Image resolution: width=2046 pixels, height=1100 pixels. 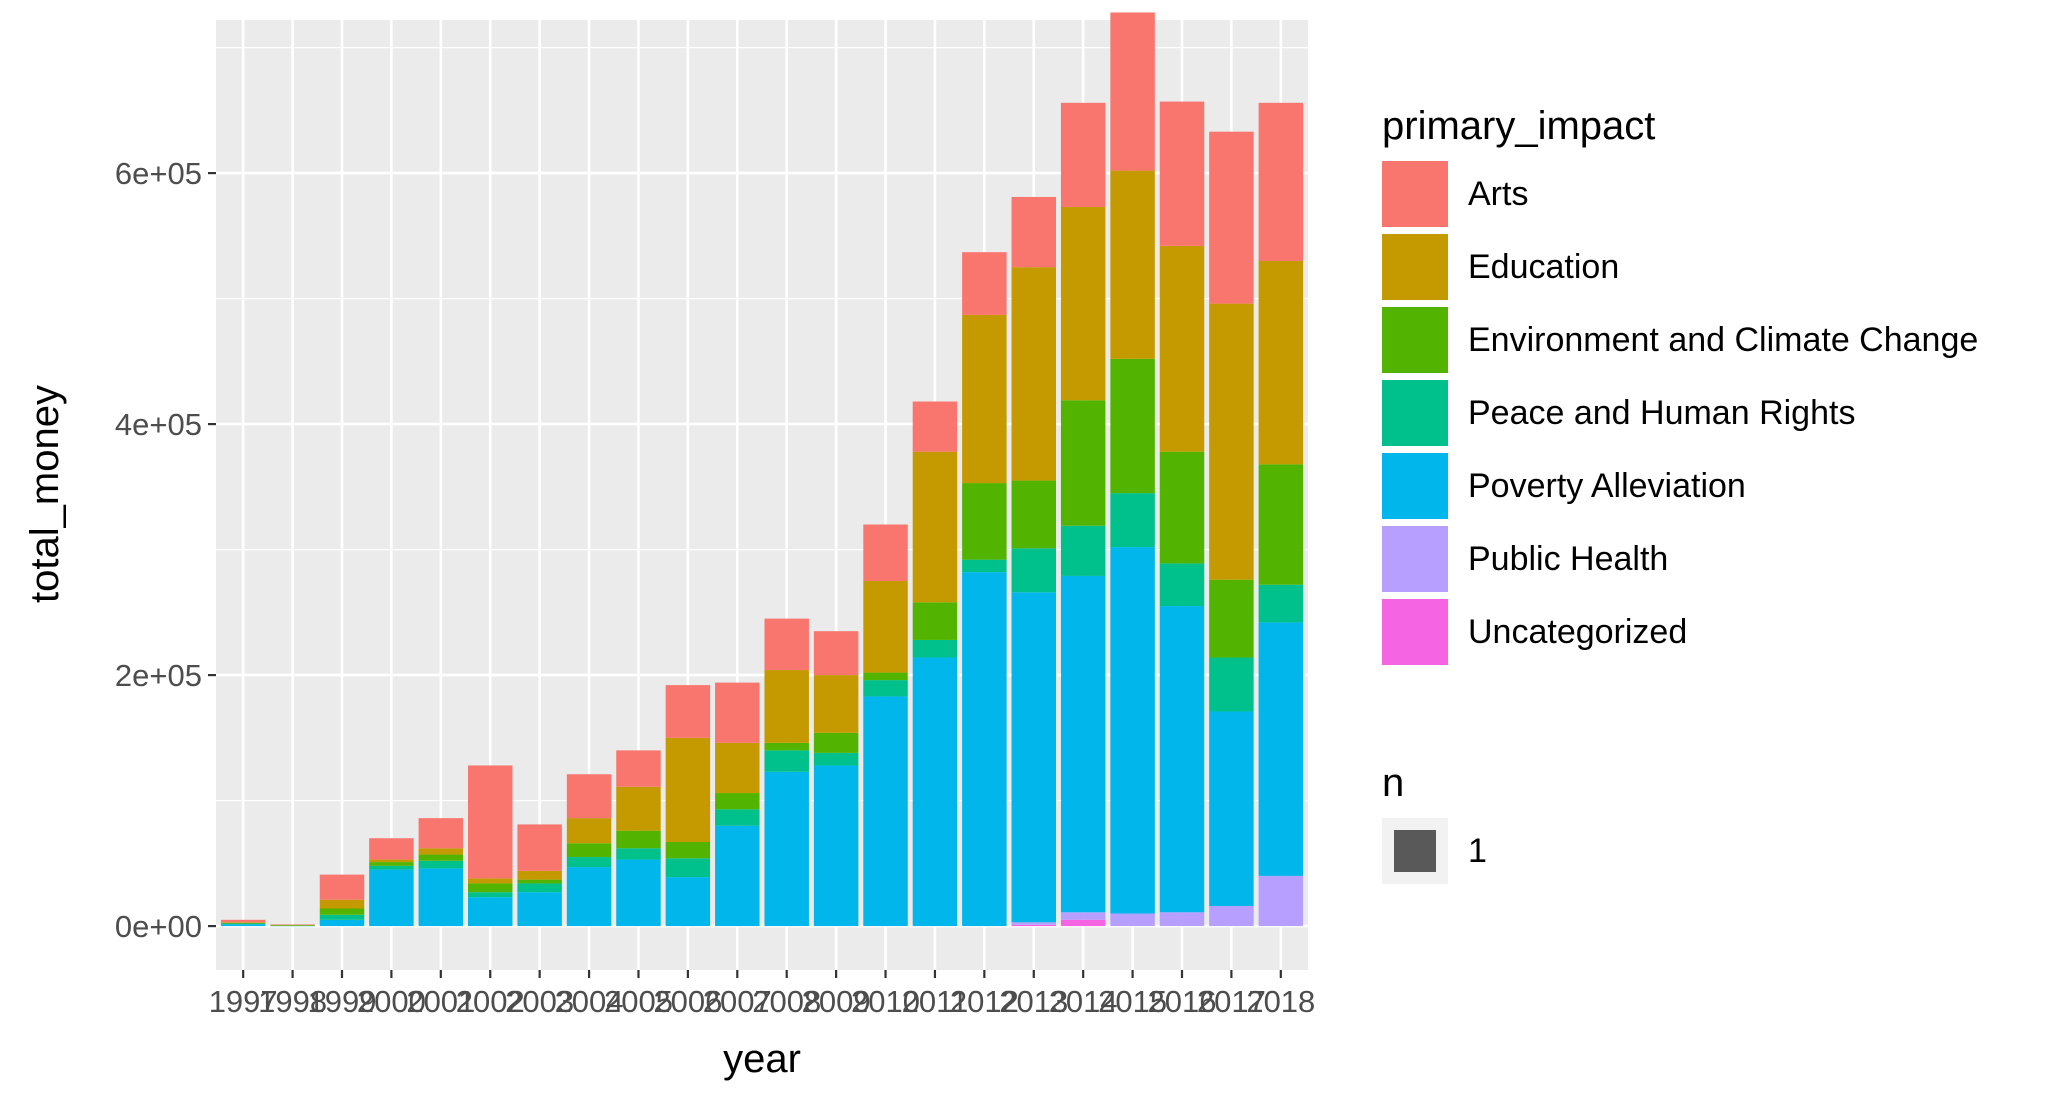 What do you see at coordinates (243, 1001) in the screenshot?
I see `x-tick-label: 1997` at bounding box center [243, 1001].